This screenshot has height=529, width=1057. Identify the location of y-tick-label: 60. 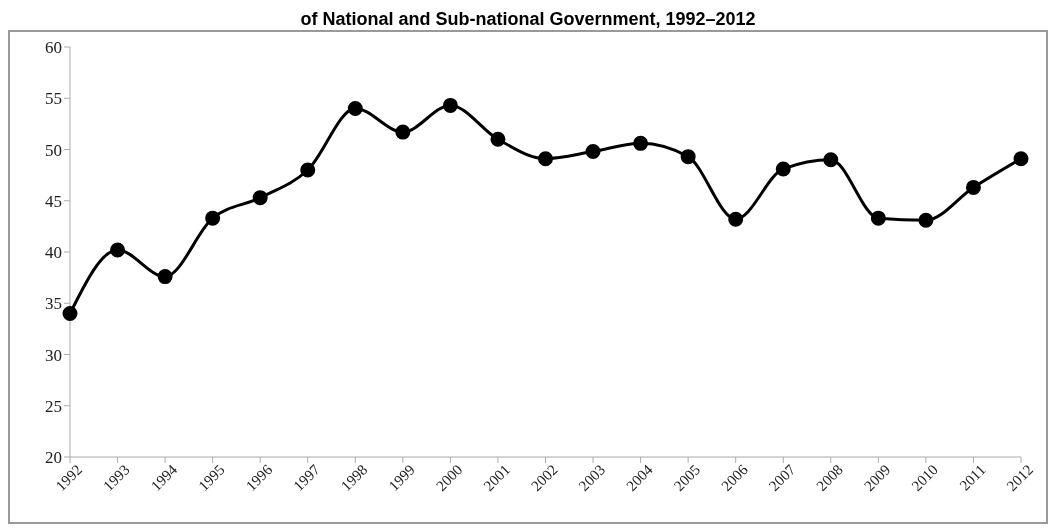
(53, 48).